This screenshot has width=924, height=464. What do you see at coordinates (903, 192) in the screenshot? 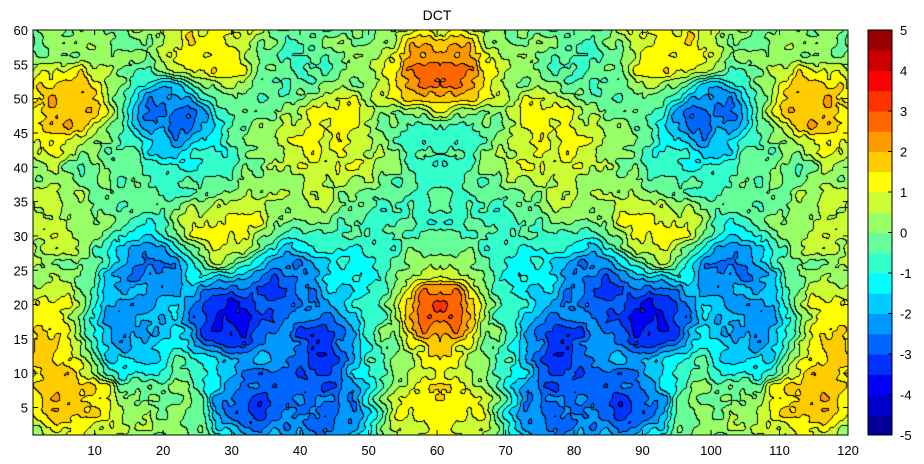
I see `colorbar-tick-label: 1` at bounding box center [903, 192].